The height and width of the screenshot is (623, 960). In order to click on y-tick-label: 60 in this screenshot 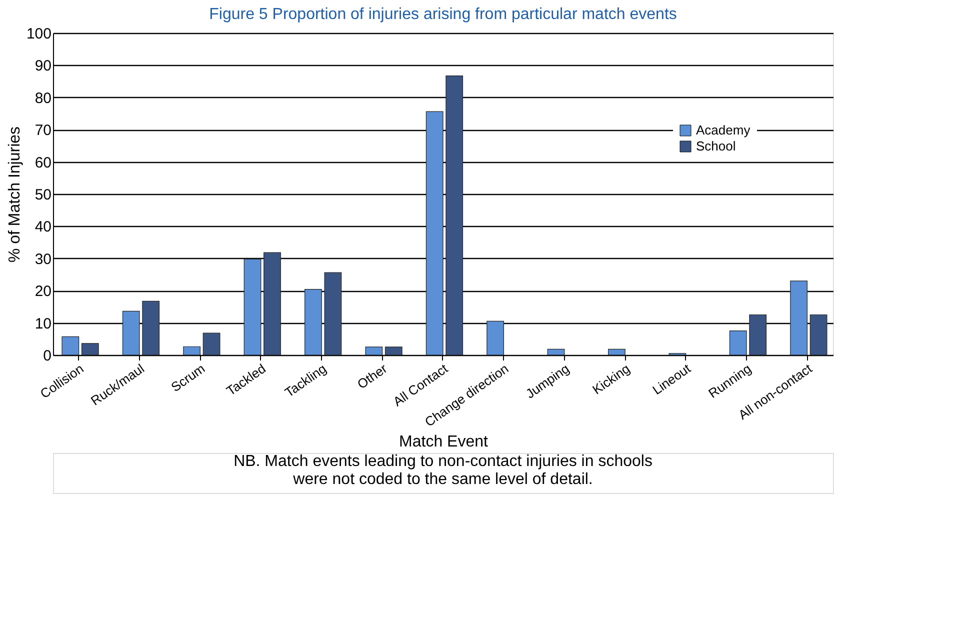, I will do `click(43, 163)`.